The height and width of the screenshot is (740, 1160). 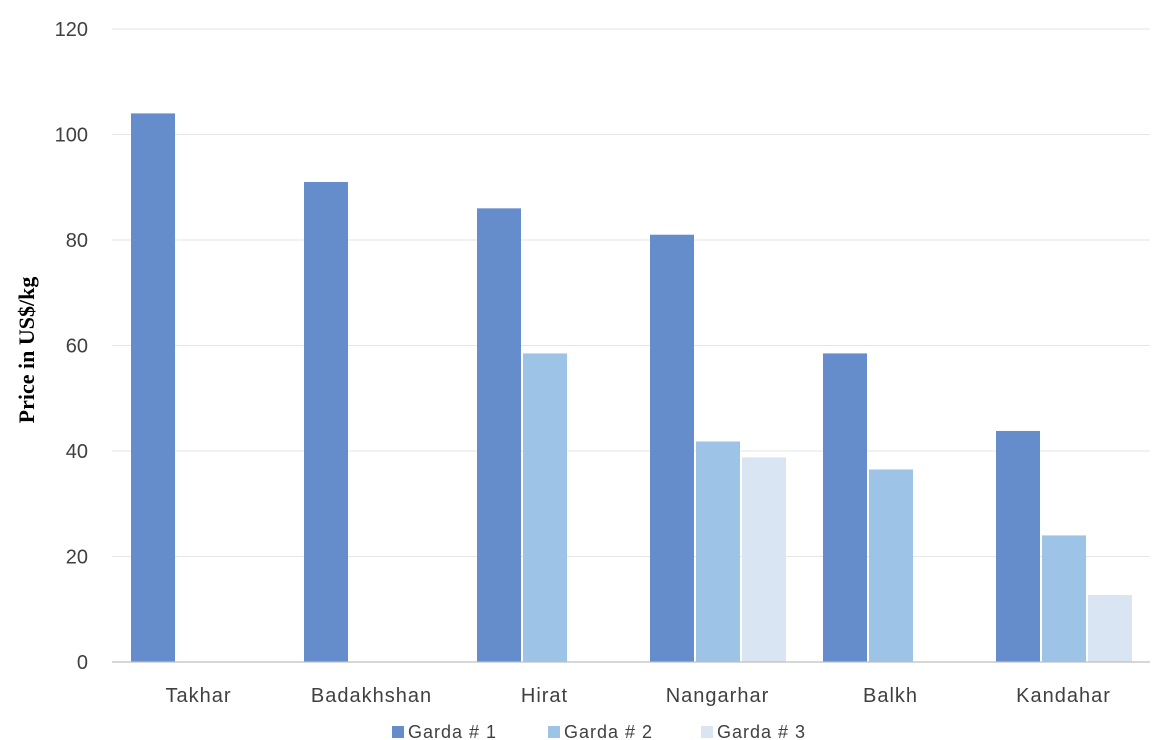 What do you see at coordinates (77, 241) in the screenshot?
I see `y-tick-label: 80` at bounding box center [77, 241].